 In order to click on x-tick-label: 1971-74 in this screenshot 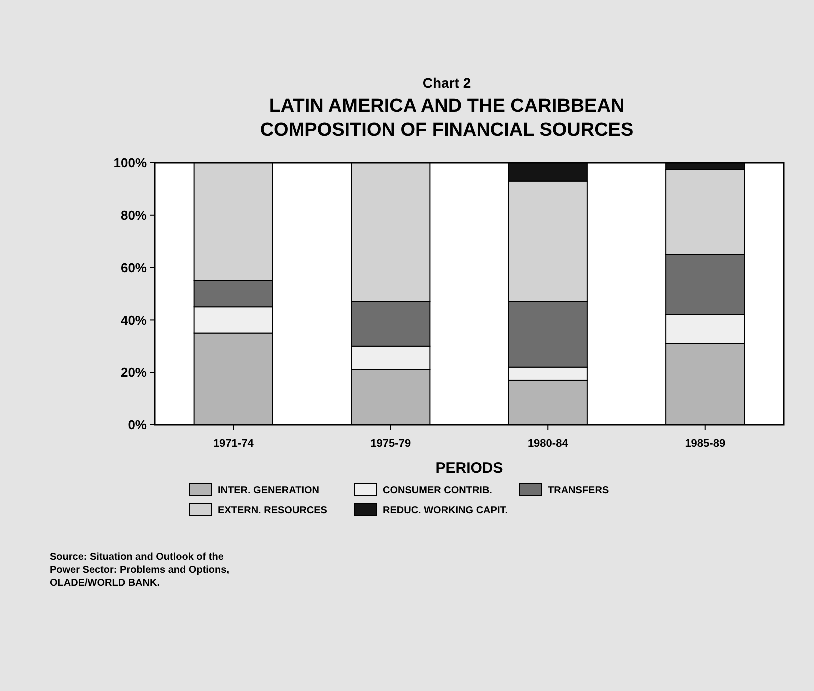, I will do `click(234, 444)`.